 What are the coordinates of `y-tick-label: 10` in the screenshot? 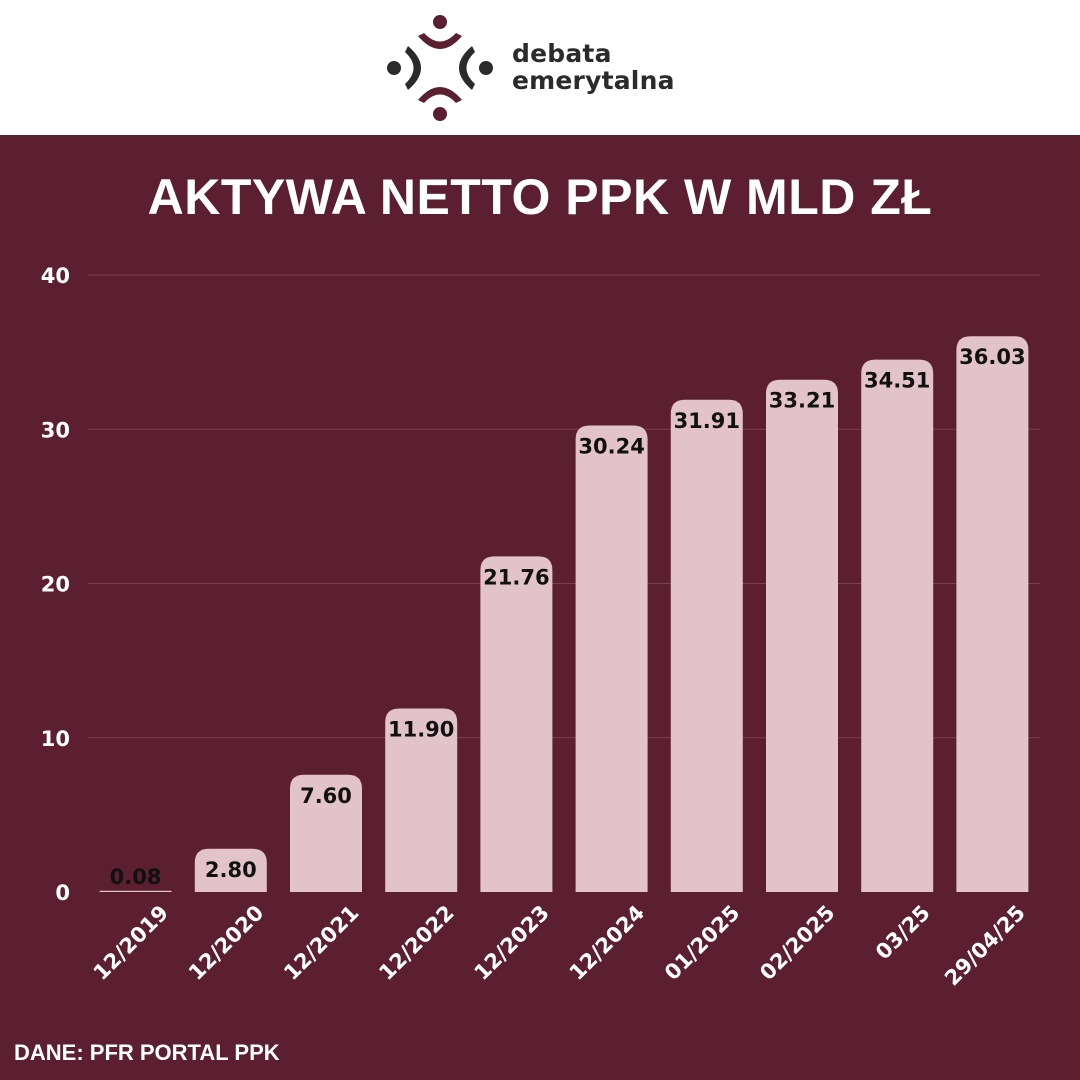 It's located at (55, 739).